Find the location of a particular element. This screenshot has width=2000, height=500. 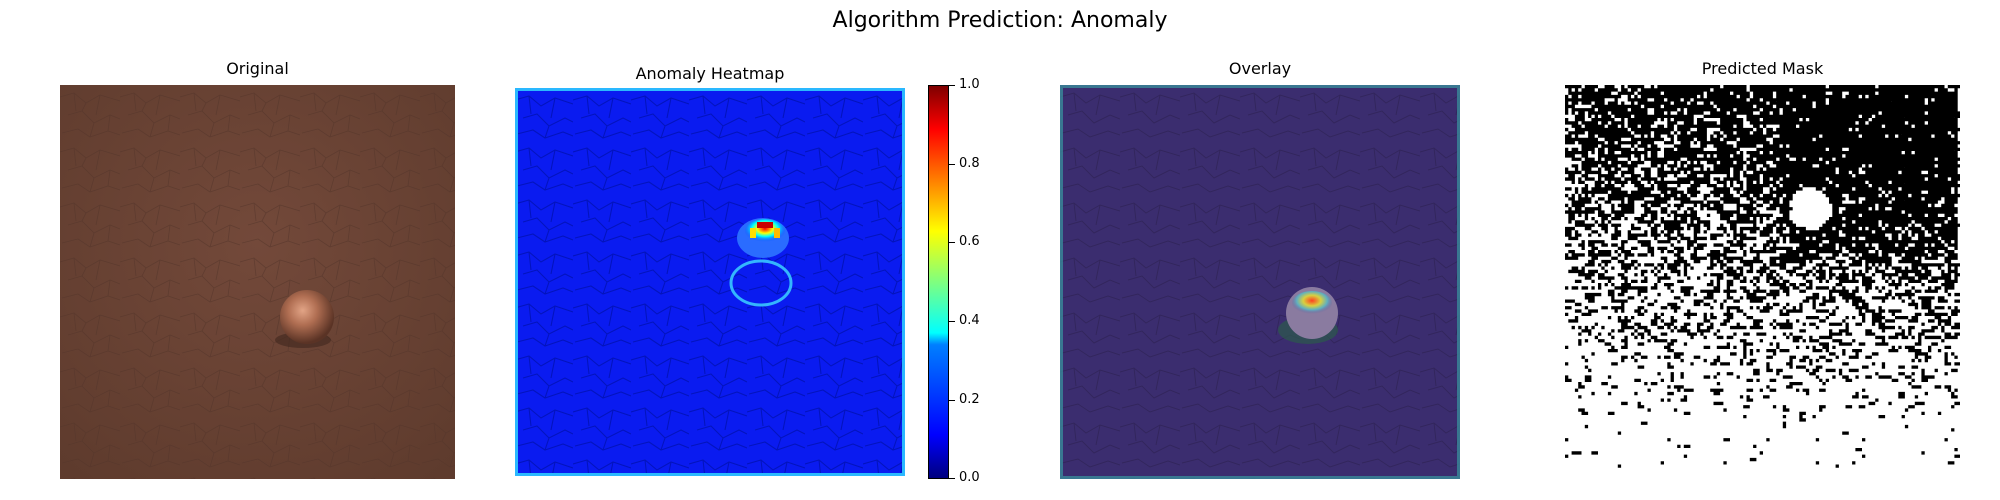

colorbar-tick-label: 1.0 is located at coordinates (969, 84).